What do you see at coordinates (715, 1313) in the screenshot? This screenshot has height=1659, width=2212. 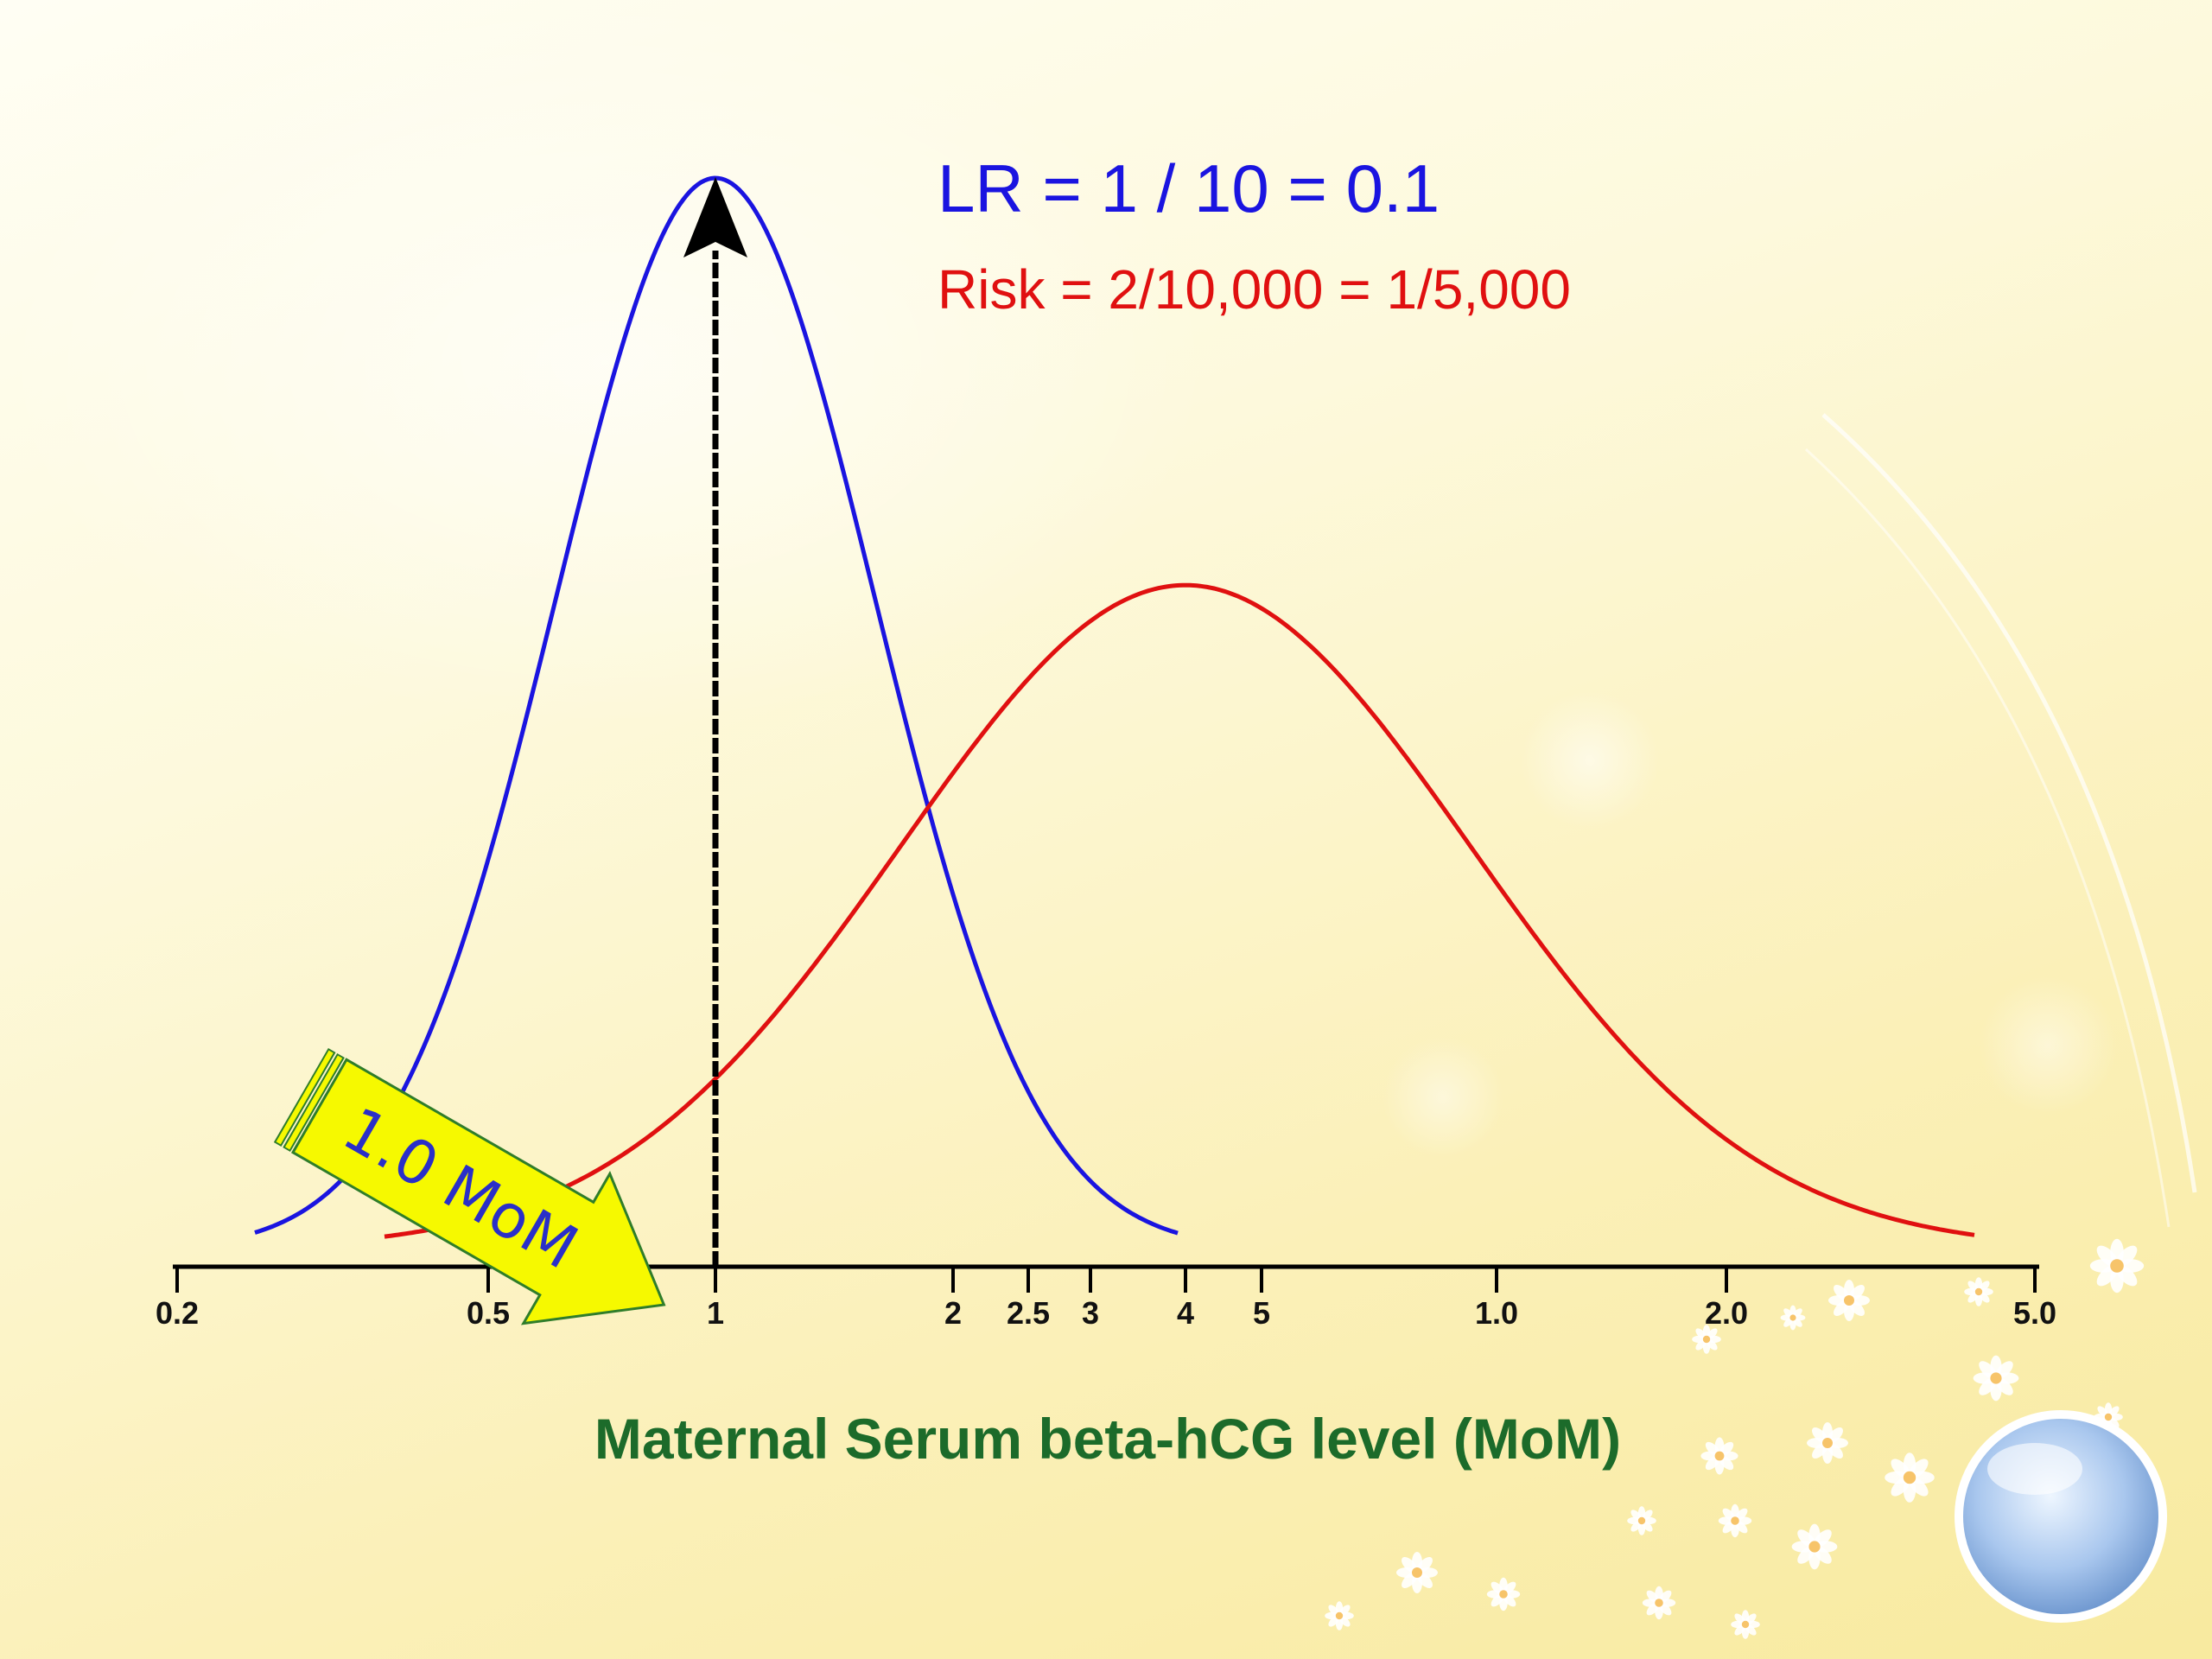 I see `tick-label: 1` at bounding box center [715, 1313].